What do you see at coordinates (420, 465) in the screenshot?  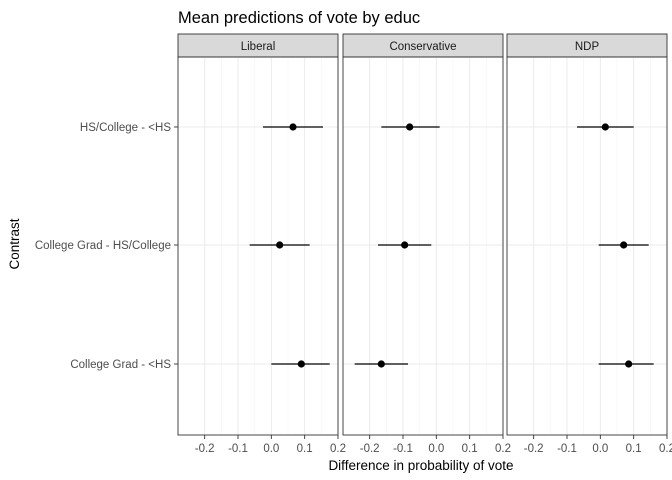 I see `x-axis-title: Difference in probability of vote` at bounding box center [420, 465].